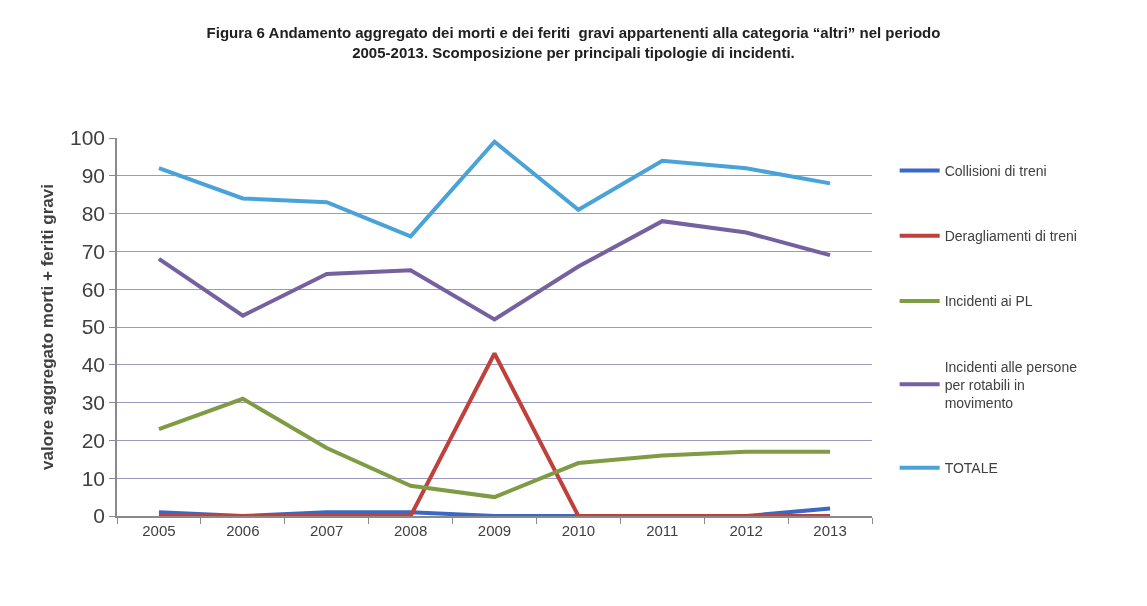 This screenshot has height=606, width=1147. Describe the element at coordinates (159, 530) in the screenshot. I see `x-tick-label: 2005` at that location.